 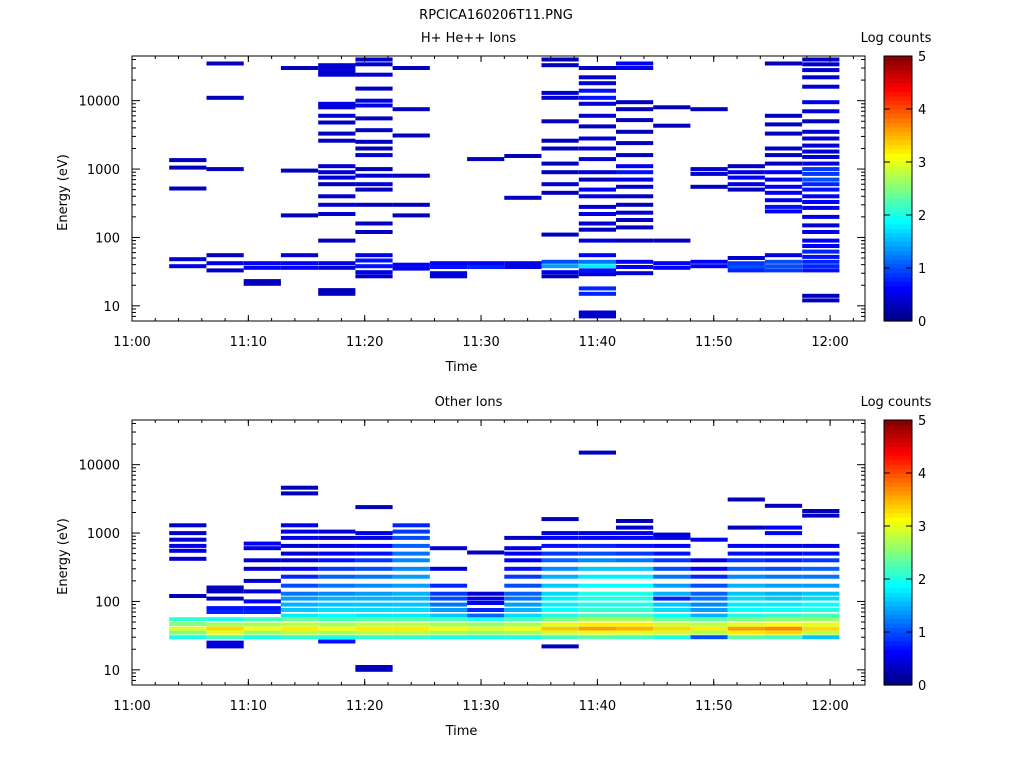 I want to click on panel-title: H+ He++ Ions, so click(x=469, y=38).